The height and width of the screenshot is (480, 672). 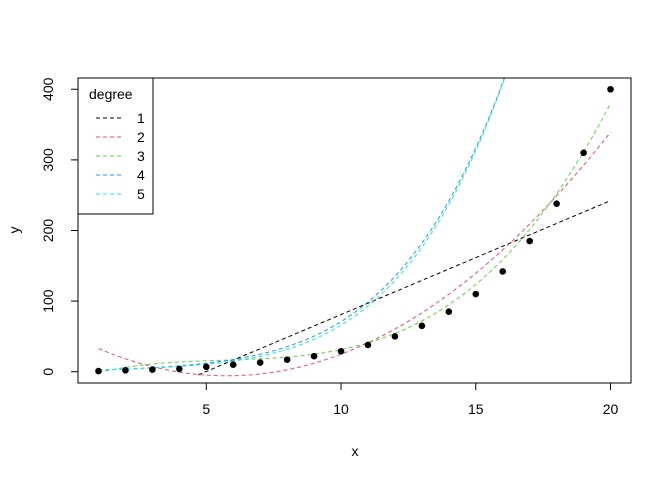 What do you see at coordinates (206, 409) in the screenshot?
I see `x-tick-label: 5` at bounding box center [206, 409].